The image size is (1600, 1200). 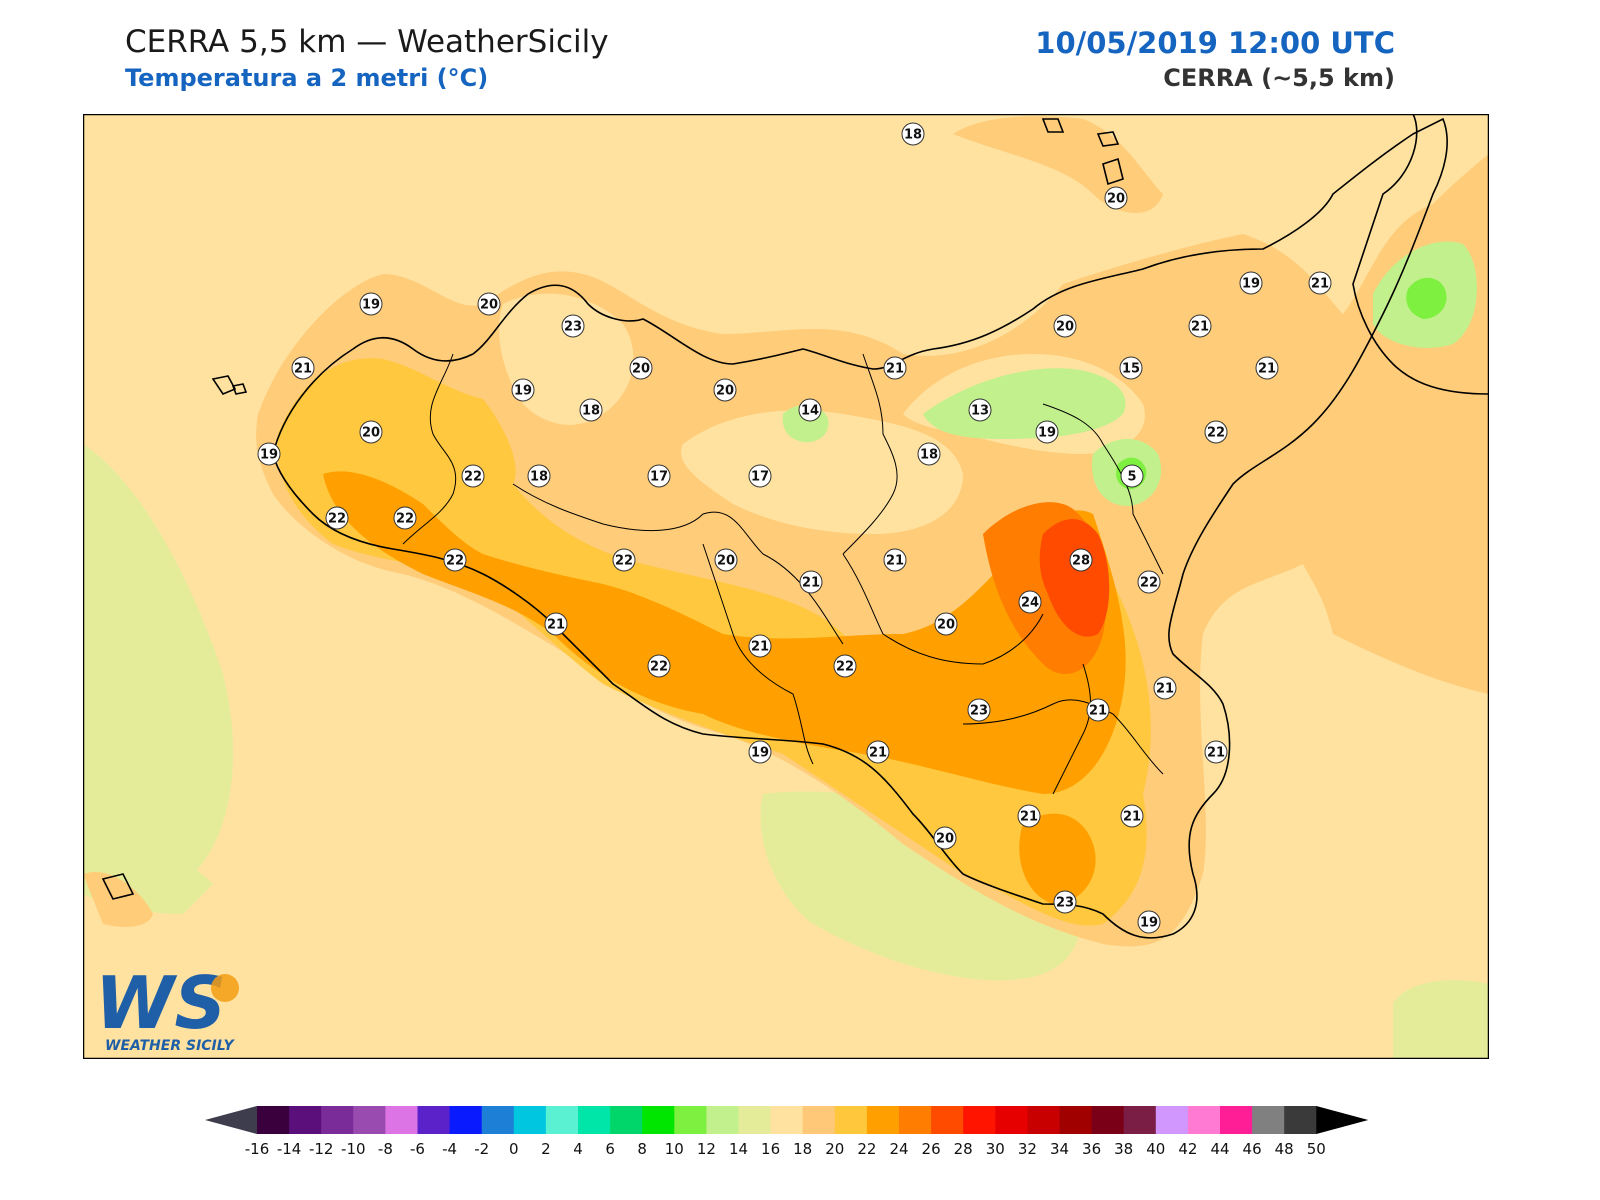 What do you see at coordinates (822, 472) in the screenshot?
I see `temperature-band-18-central` at bounding box center [822, 472].